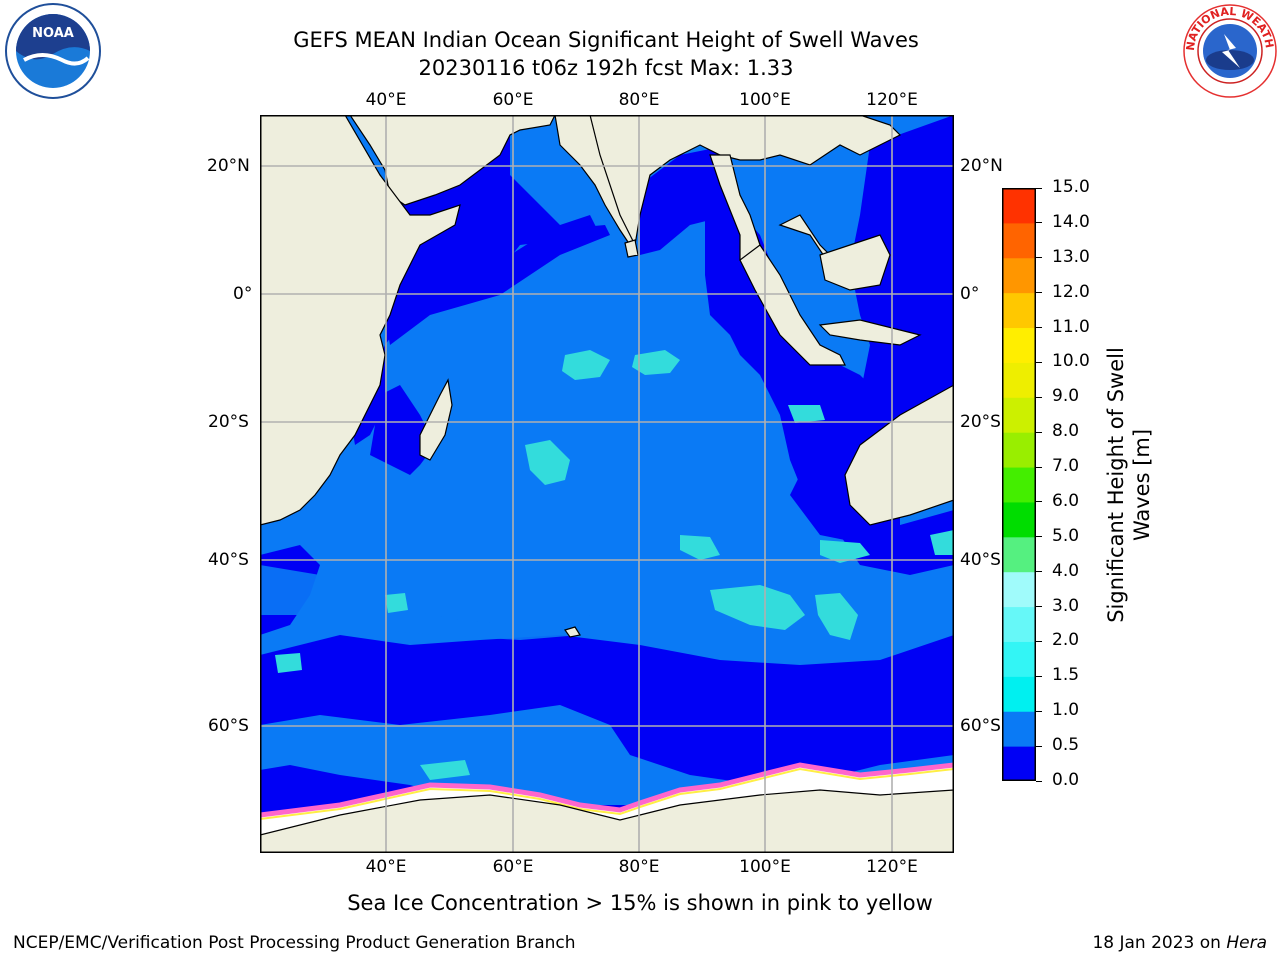 The width and height of the screenshot is (1280, 960). I want to click on sea-ice-edge-pink, so click(607, 790).